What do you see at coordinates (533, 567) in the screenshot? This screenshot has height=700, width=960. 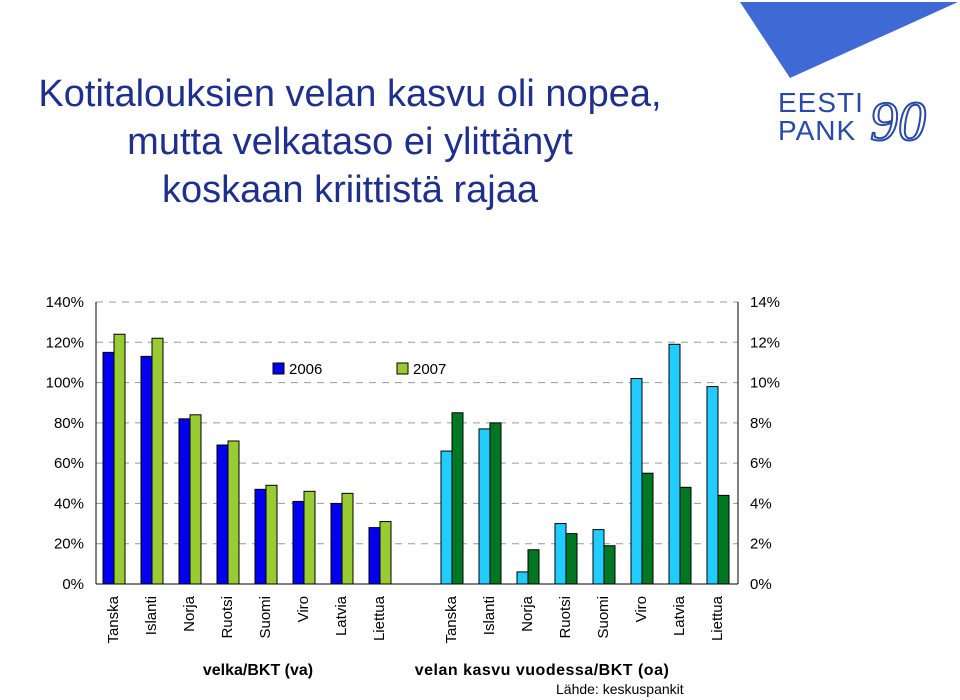 I see `bar-right-2007-norja` at bounding box center [533, 567].